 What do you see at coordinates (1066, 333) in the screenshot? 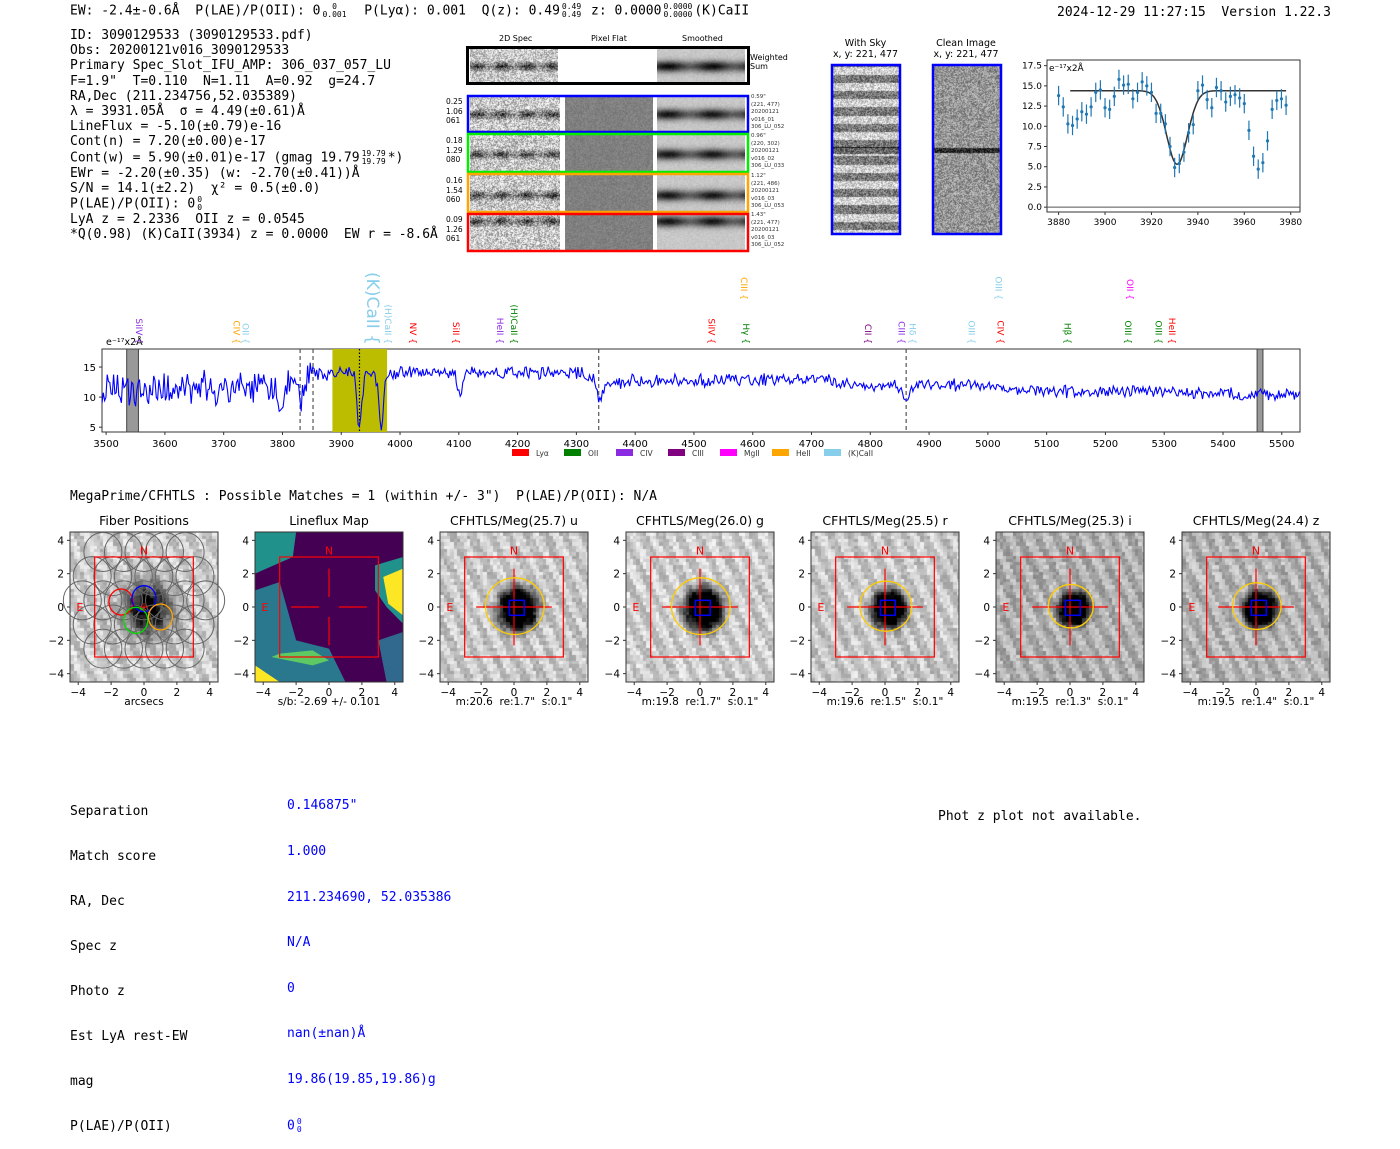
I see `spectrum-line-label: Hβ {` at bounding box center [1066, 333].